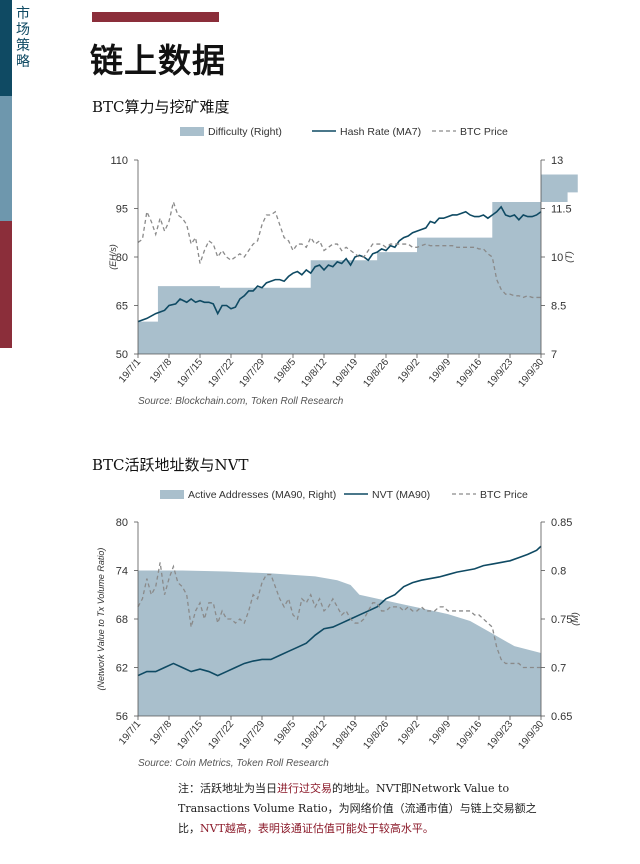 The width and height of the screenshot is (640, 864). What do you see at coordinates (561, 523) in the screenshot?
I see `ytick-right-label: 0.85` at bounding box center [561, 523].